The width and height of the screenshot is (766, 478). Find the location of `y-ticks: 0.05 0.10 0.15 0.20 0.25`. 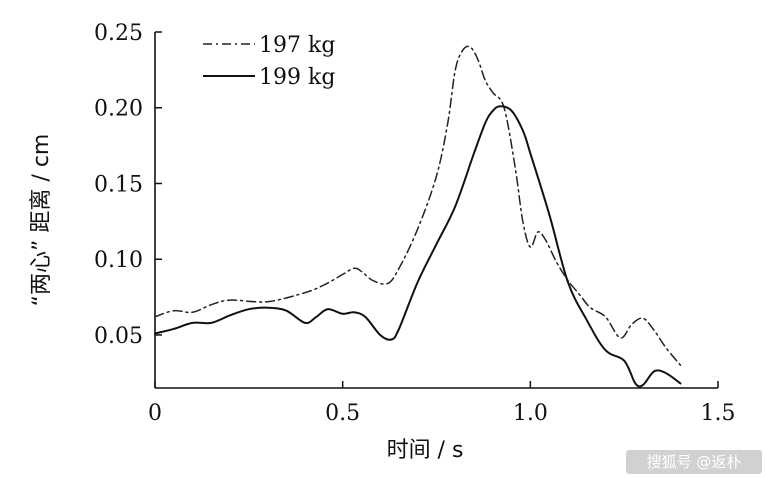

y-ticks: 0.05 0.10 0.15 0.20 0.25 is located at coordinates (128, 185).